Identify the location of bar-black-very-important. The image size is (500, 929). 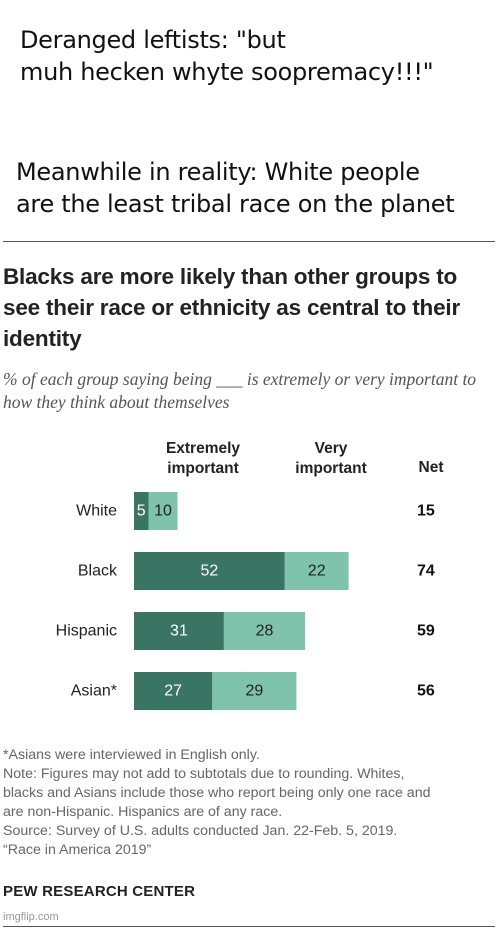
(316, 571).